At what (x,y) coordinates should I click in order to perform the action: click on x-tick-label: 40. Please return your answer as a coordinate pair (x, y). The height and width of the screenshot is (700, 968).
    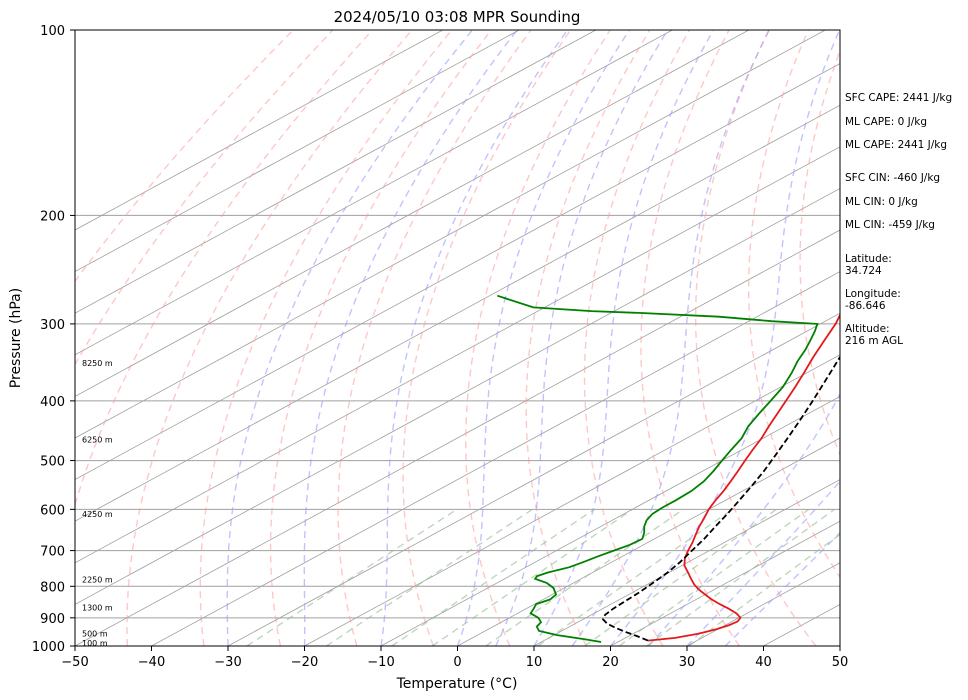
    Looking at the image, I should click on (763, 662).